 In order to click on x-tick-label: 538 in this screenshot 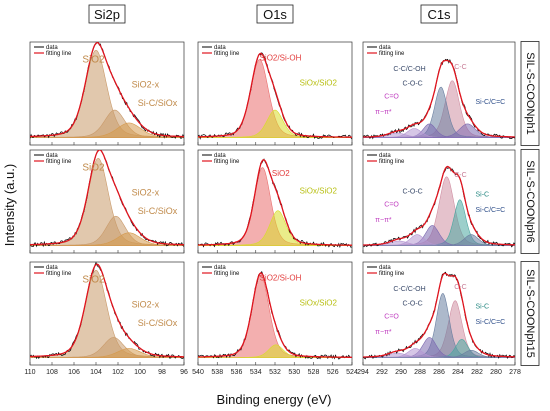, I will do `click(217, 372)`.